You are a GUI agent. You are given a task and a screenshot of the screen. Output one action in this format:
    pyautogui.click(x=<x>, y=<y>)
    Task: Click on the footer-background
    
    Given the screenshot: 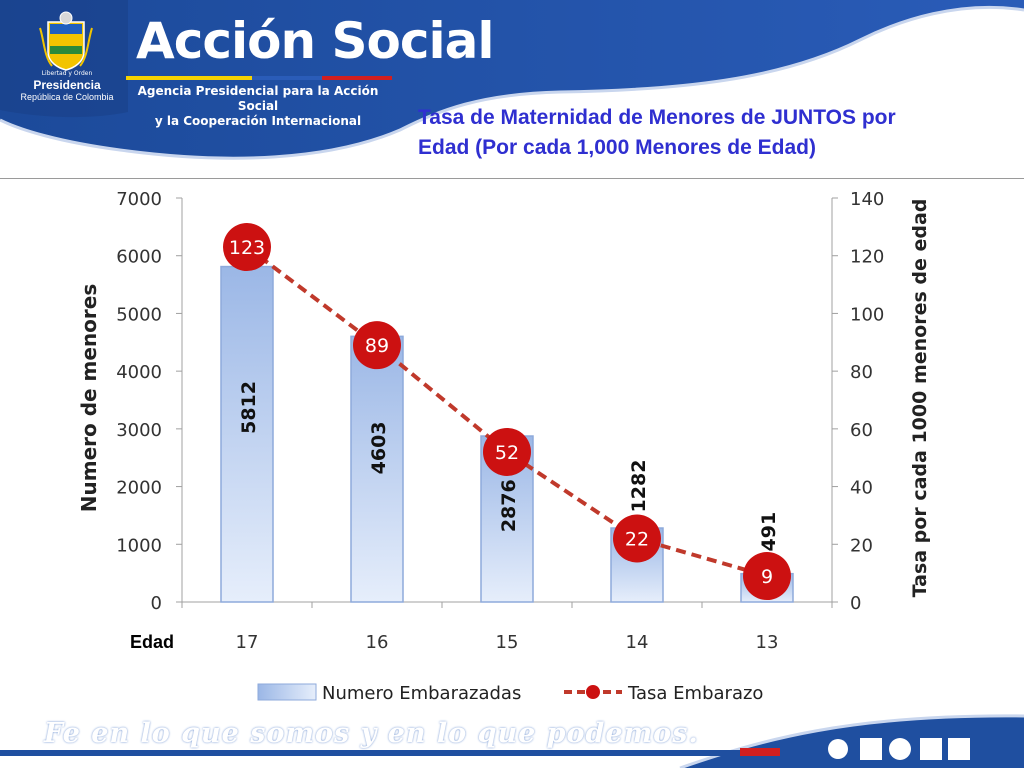 What is the action you would take?
    pyautogui.click(x=512, y=741)
    